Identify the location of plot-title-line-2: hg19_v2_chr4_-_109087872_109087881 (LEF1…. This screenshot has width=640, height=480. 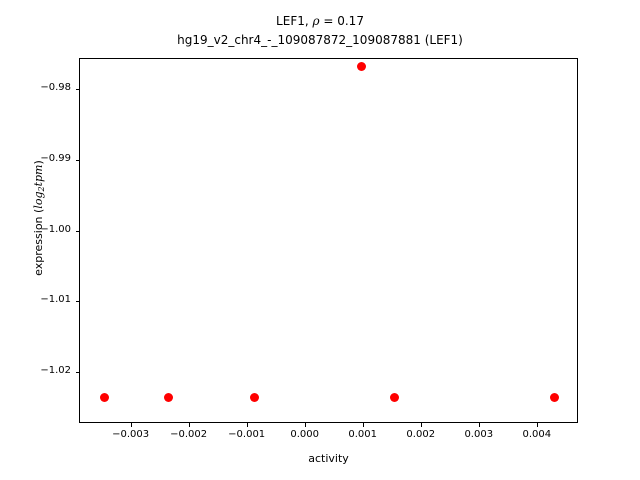
(320, 40).